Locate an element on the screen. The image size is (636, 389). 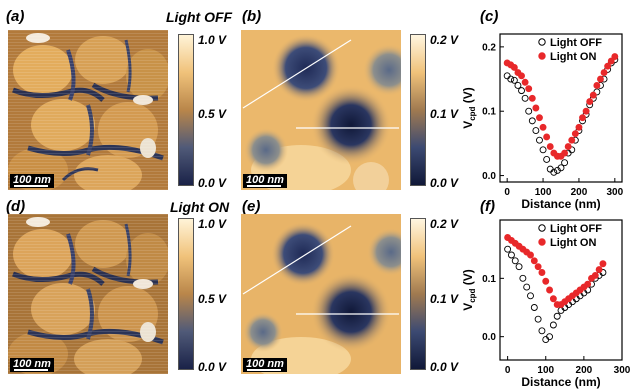
colorbar-b-tick-min: 0.0 V is located at coordinates (444, 183).